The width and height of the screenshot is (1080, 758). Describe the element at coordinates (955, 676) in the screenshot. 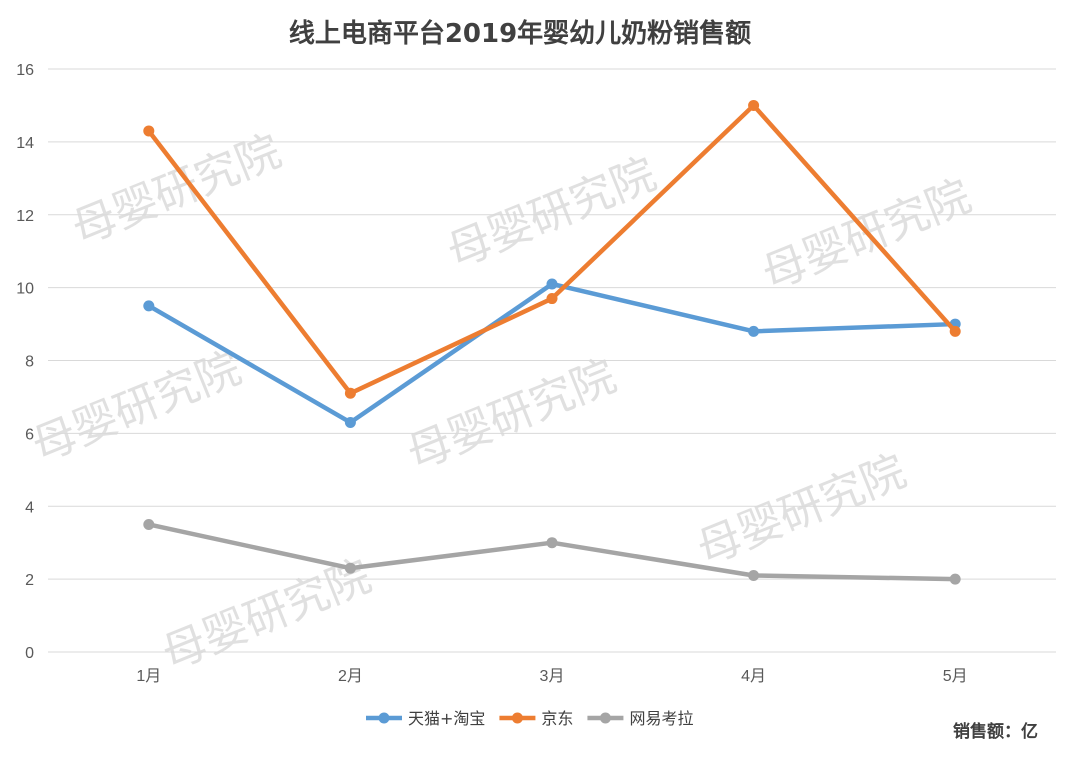

I see `x-tick-label: 5月` at that location.